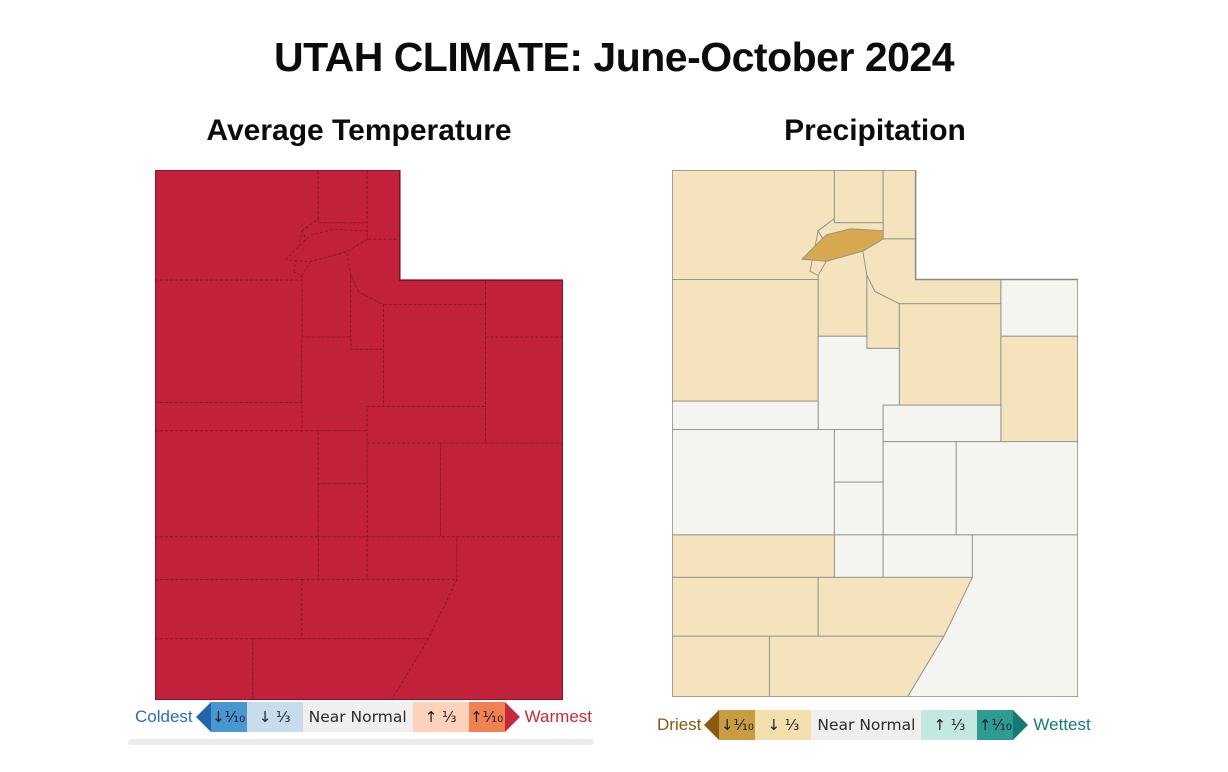  I want to click on temperature-subtitle: Average Temperature, so click(359, 130).